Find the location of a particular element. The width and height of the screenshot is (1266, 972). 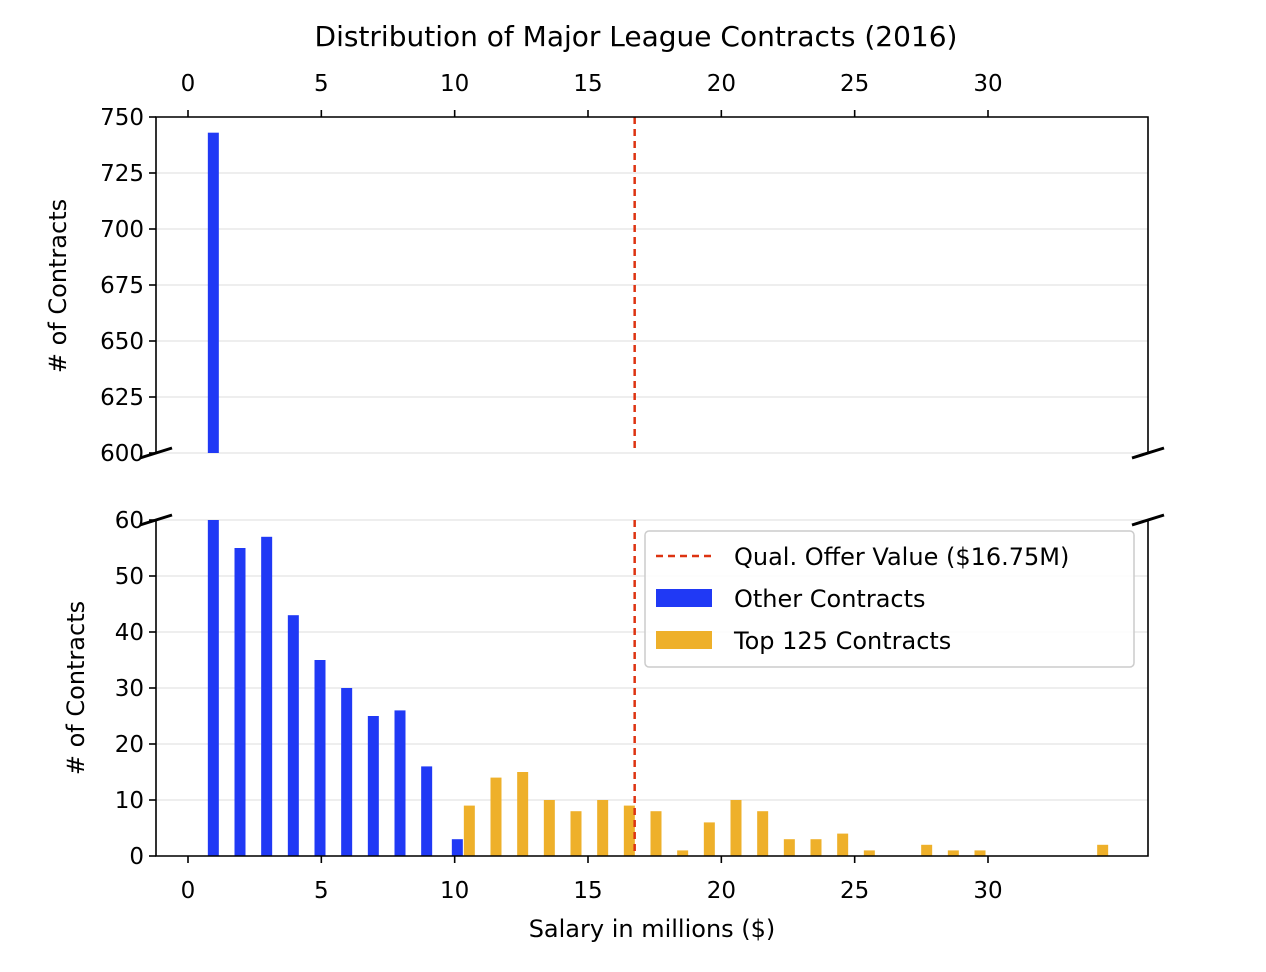

top-x-tick-label: 10 is located at coordinates (454, 84).